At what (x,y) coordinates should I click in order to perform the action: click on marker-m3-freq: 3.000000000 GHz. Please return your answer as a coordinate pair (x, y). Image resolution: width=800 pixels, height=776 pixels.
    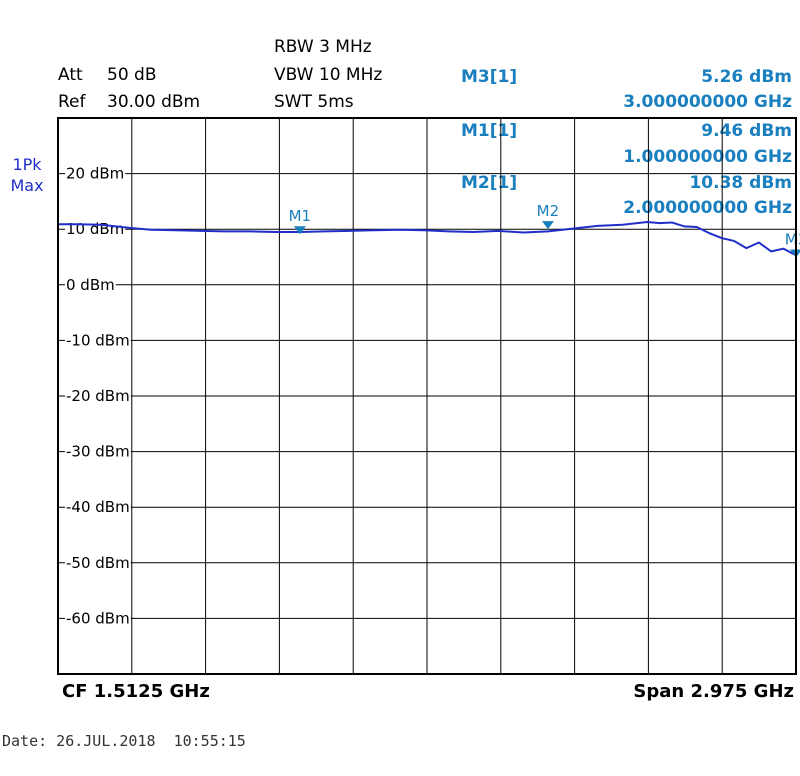
    Looking at the image, I should click on (707, 102).